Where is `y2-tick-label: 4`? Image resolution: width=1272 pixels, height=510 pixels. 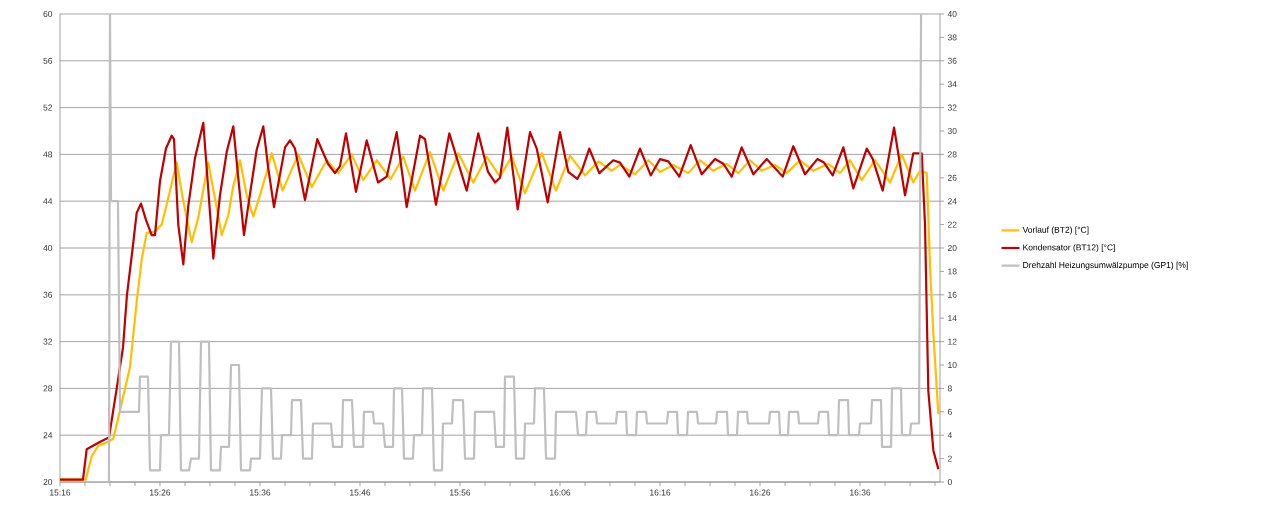 y2-tick-label: 4 is located at coordinates (949, 435).